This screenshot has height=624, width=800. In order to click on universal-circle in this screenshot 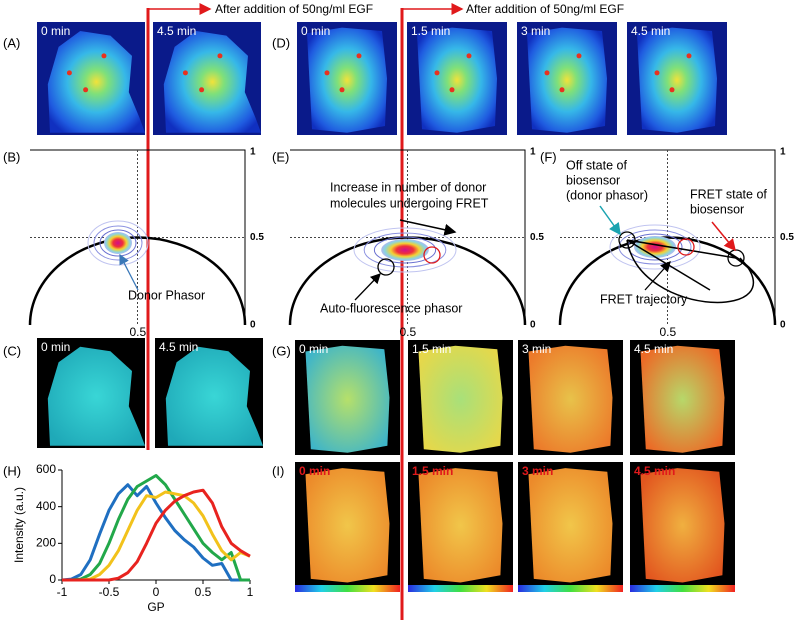, I will do `click(667, 281)`.